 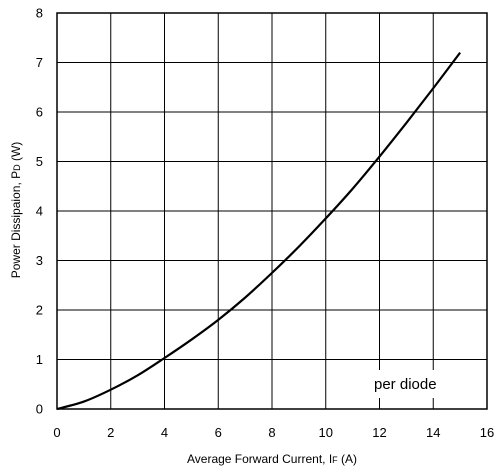 What do you see at coordinates (56, 432) in the screenshot?
I see `x-tick-label: 0` at bounding box center [56, 432].